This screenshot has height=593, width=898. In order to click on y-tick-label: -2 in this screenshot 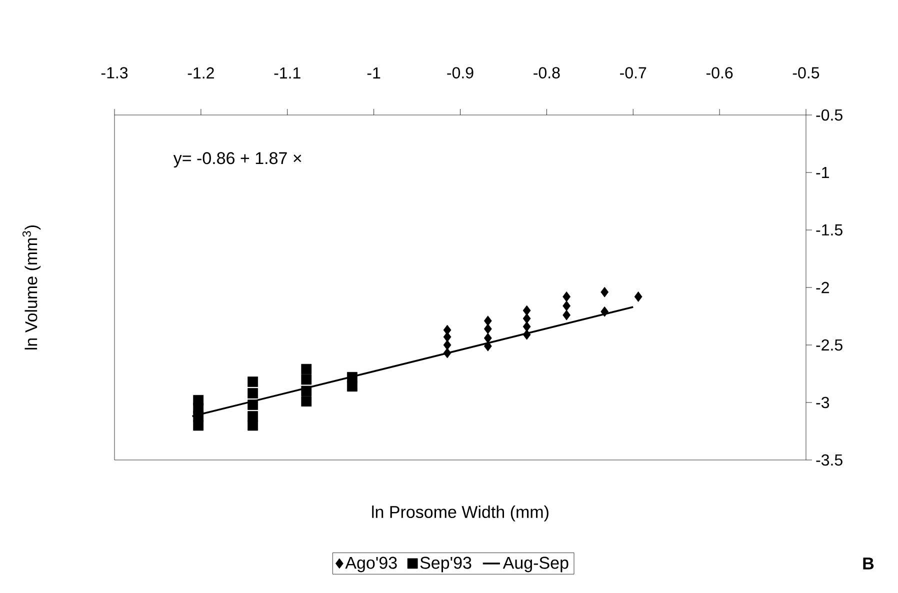, I will do `click(822, 288)`.